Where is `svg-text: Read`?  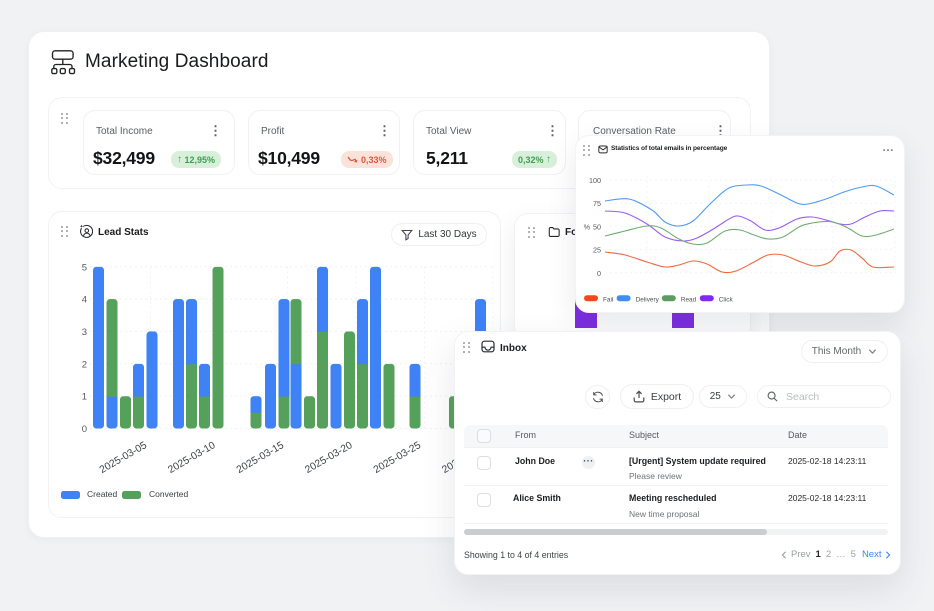 svg-text: Read is located at coordinates (689, 299).